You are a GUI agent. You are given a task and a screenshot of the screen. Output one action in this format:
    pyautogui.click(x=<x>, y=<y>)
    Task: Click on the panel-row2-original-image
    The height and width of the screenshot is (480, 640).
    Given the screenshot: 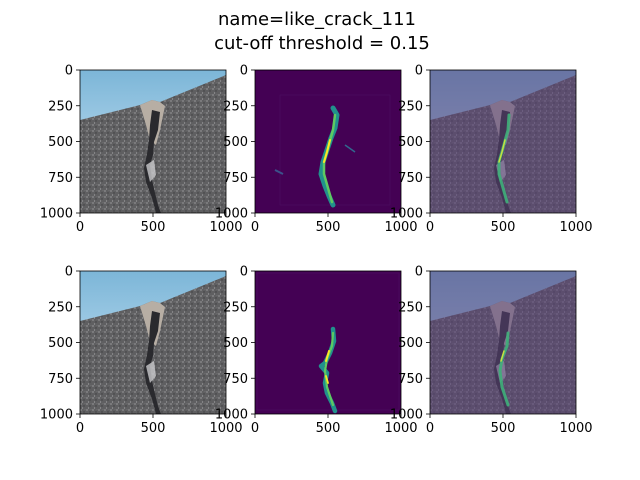 What is the action you would take?
    pyautogui.click(x=153, y=342)
    